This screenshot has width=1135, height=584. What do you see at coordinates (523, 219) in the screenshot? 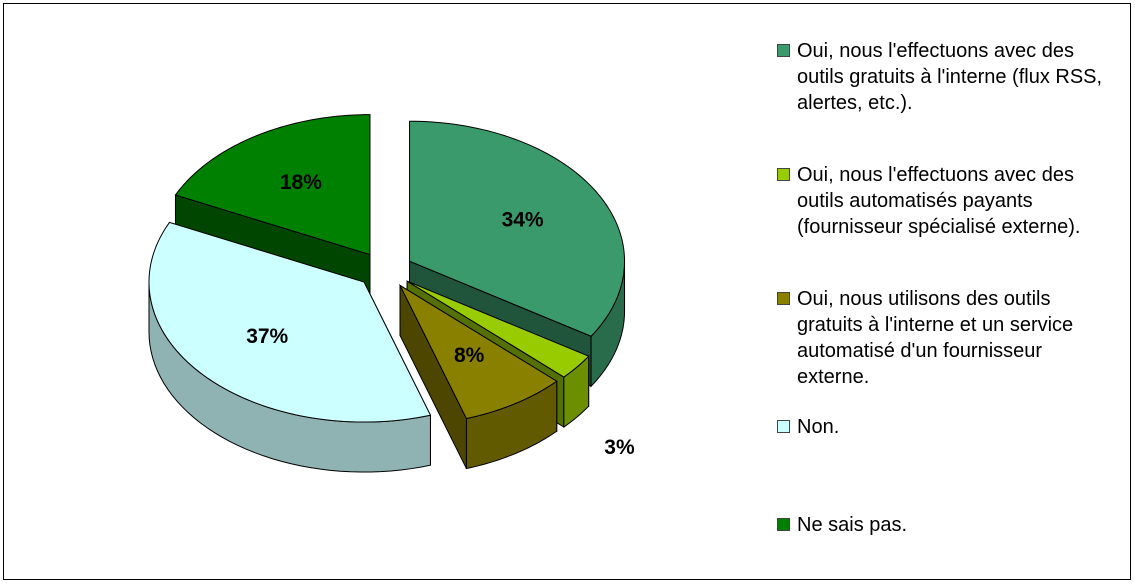
I see `data-label: 34%` at bounding box center [523, 219].